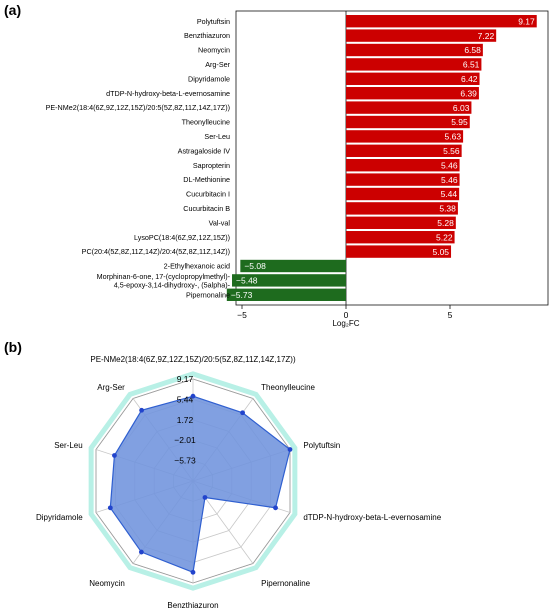  I want to click on axis-label: Dipyridamole, so click(59, 517).